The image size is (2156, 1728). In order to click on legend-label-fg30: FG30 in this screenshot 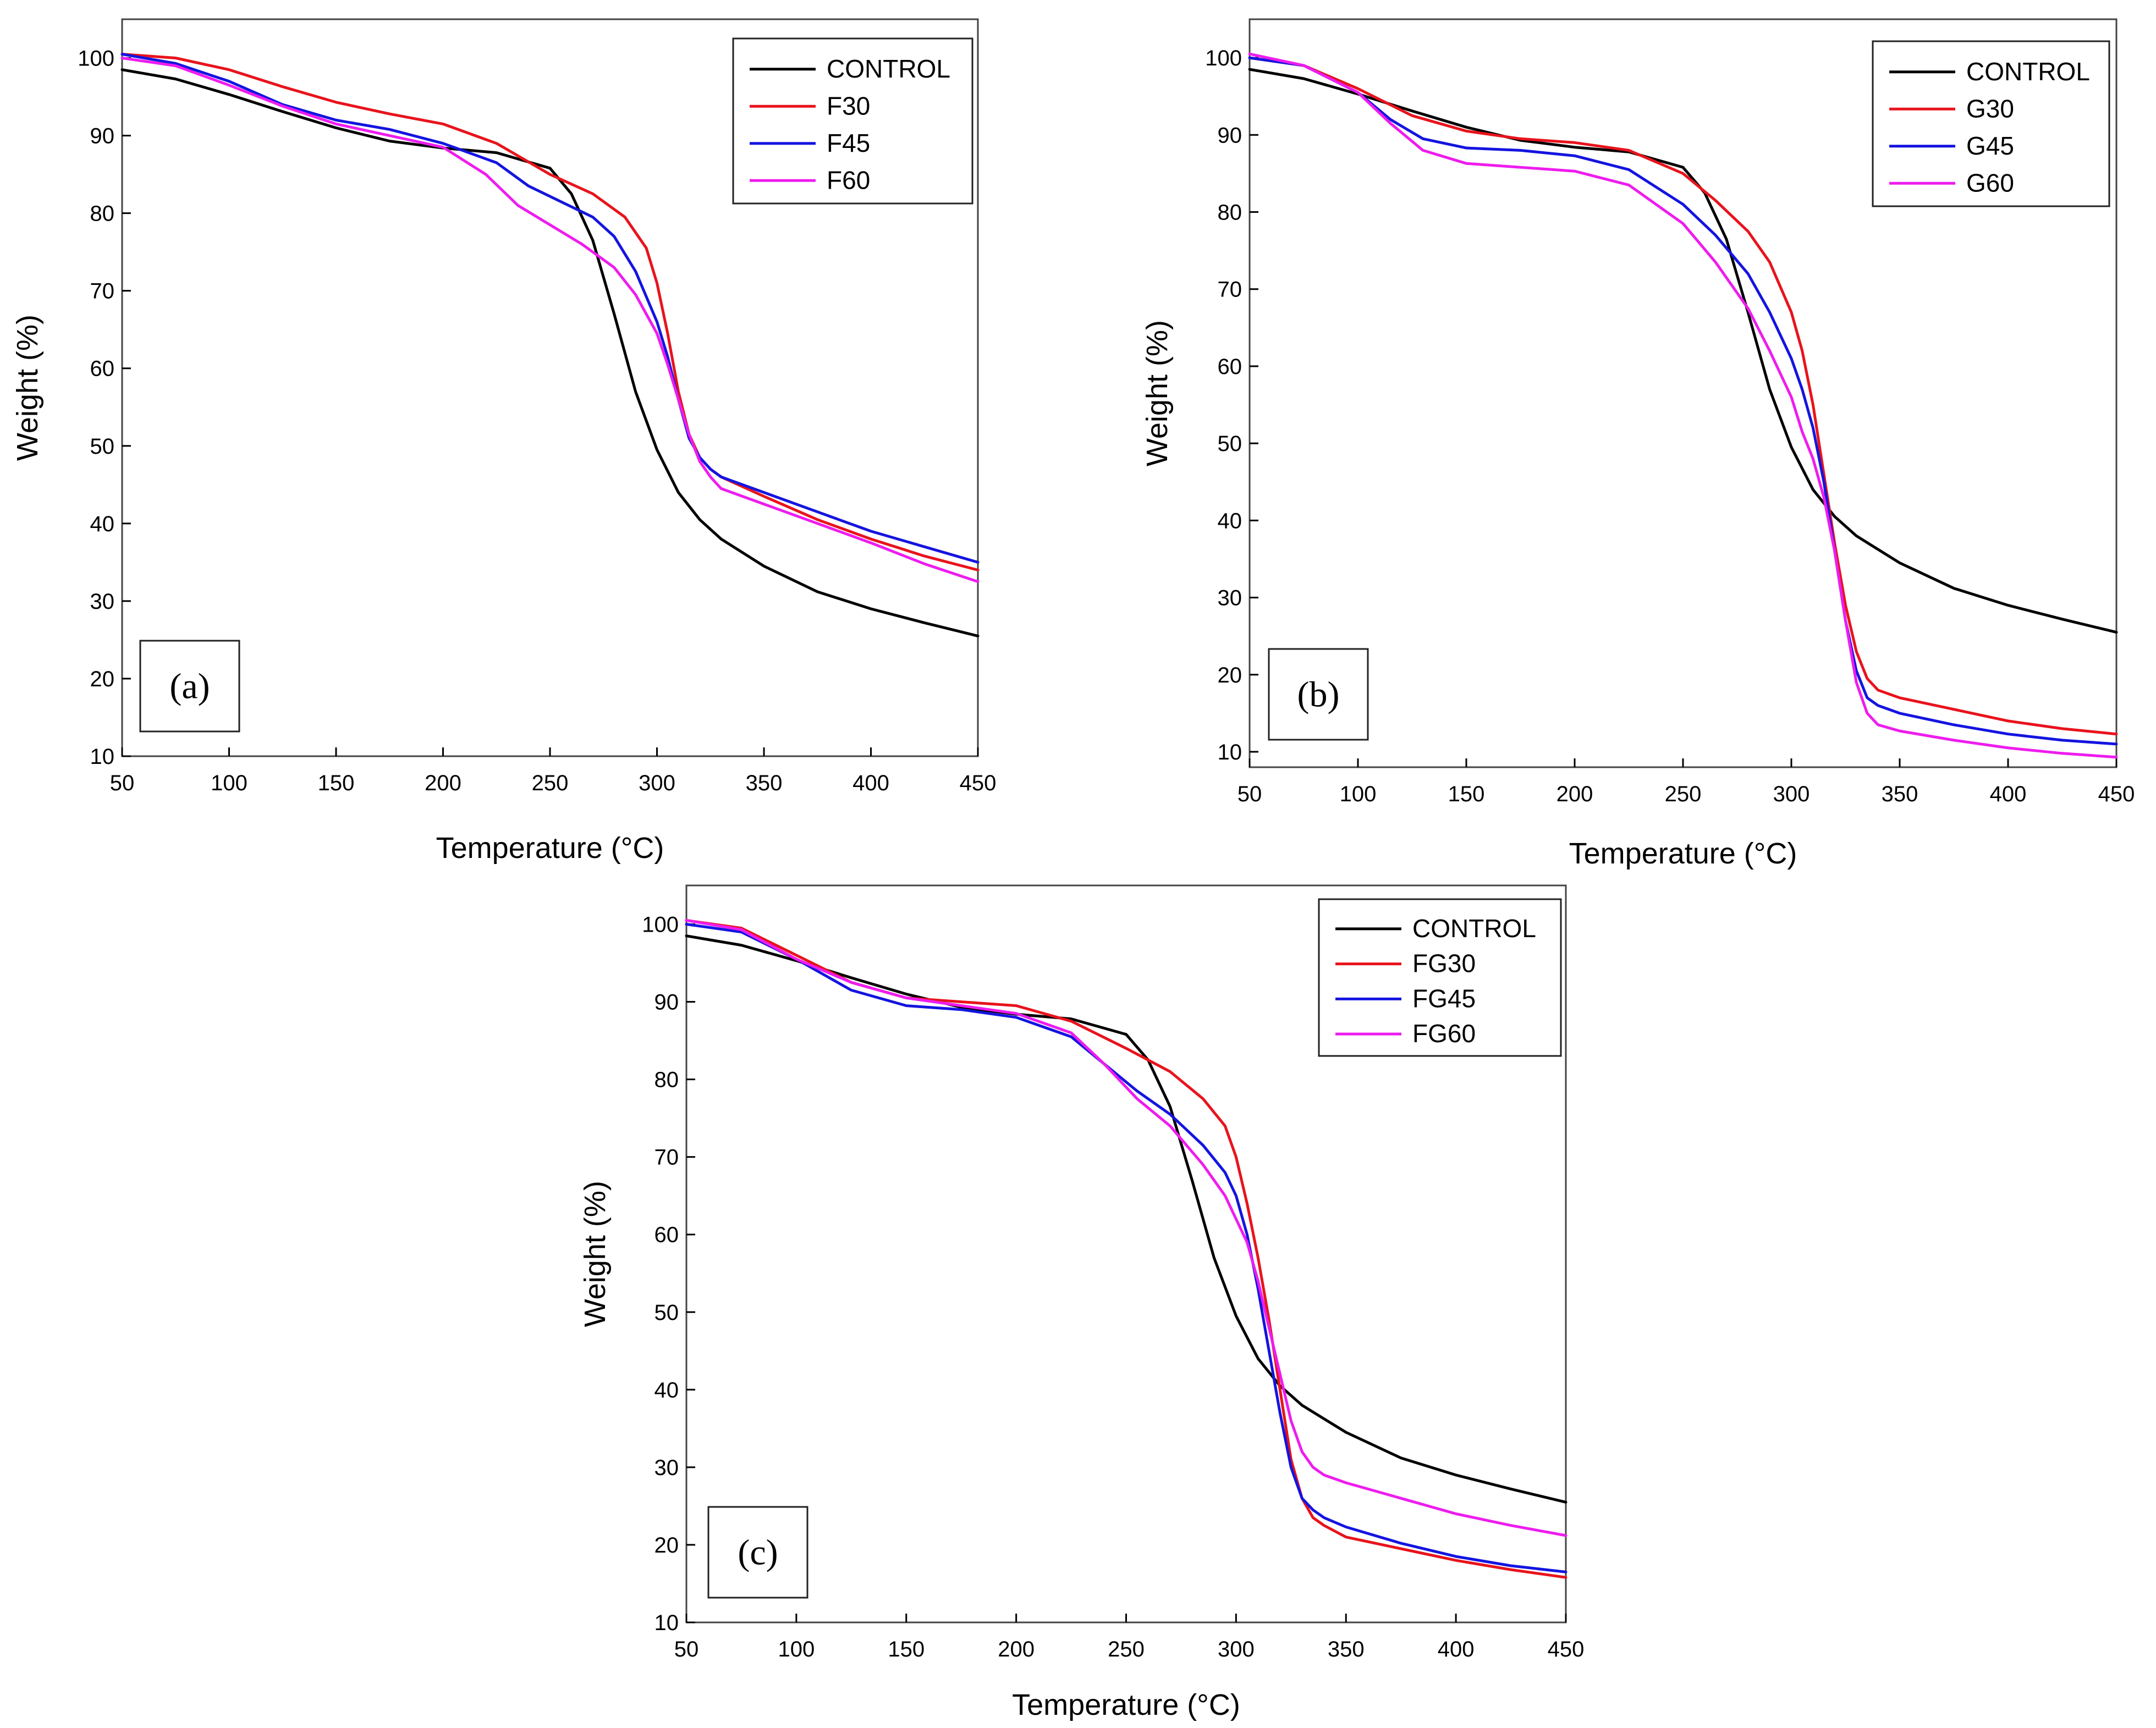, I will do `click(1444, 964)`.